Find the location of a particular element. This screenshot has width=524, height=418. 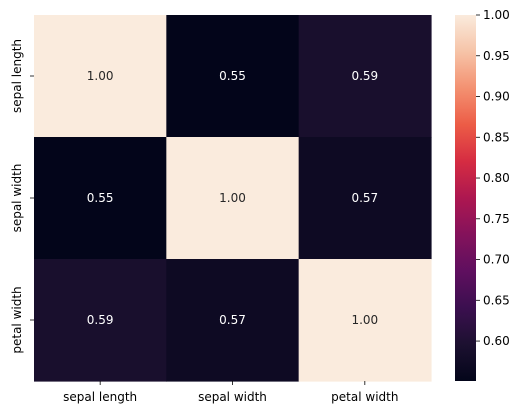

heatmap-cell-label-r0-c1: 0.55 is located at coordinates (232, 76).